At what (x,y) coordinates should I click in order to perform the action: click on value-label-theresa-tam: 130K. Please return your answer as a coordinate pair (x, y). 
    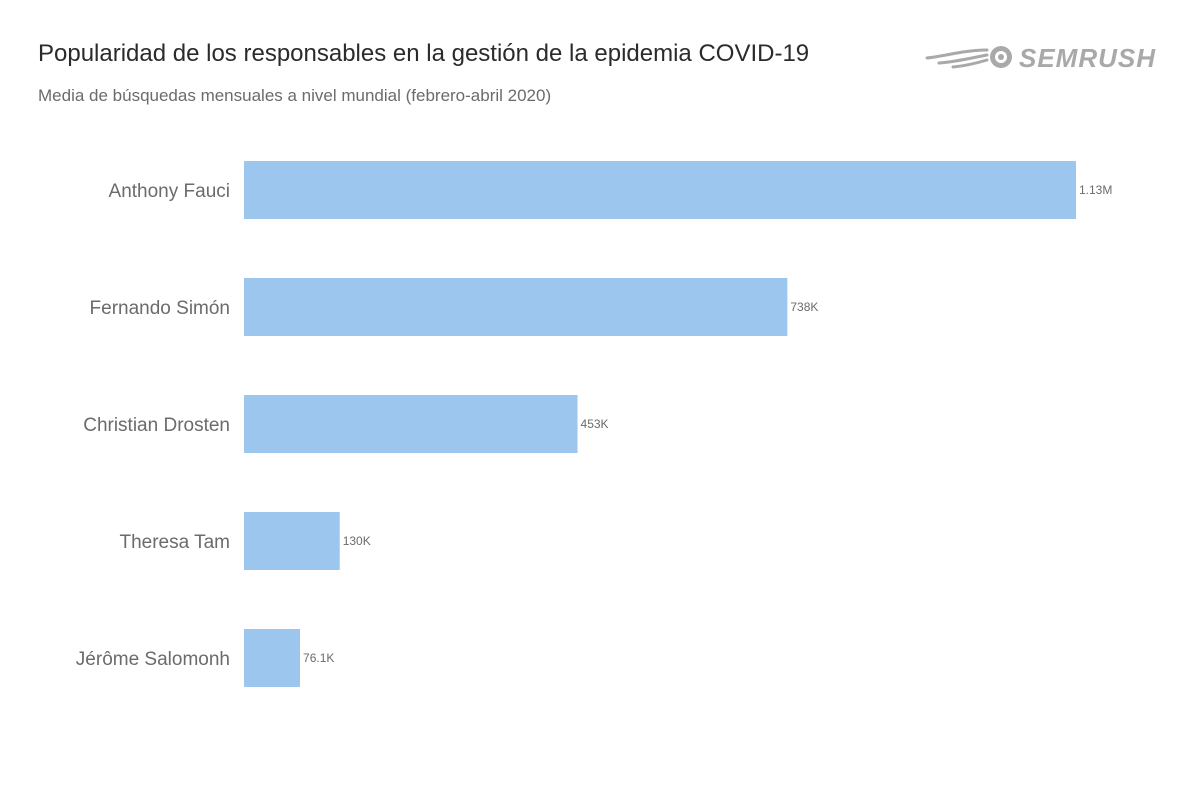
    Looking at the image, I should click on (357, 541).